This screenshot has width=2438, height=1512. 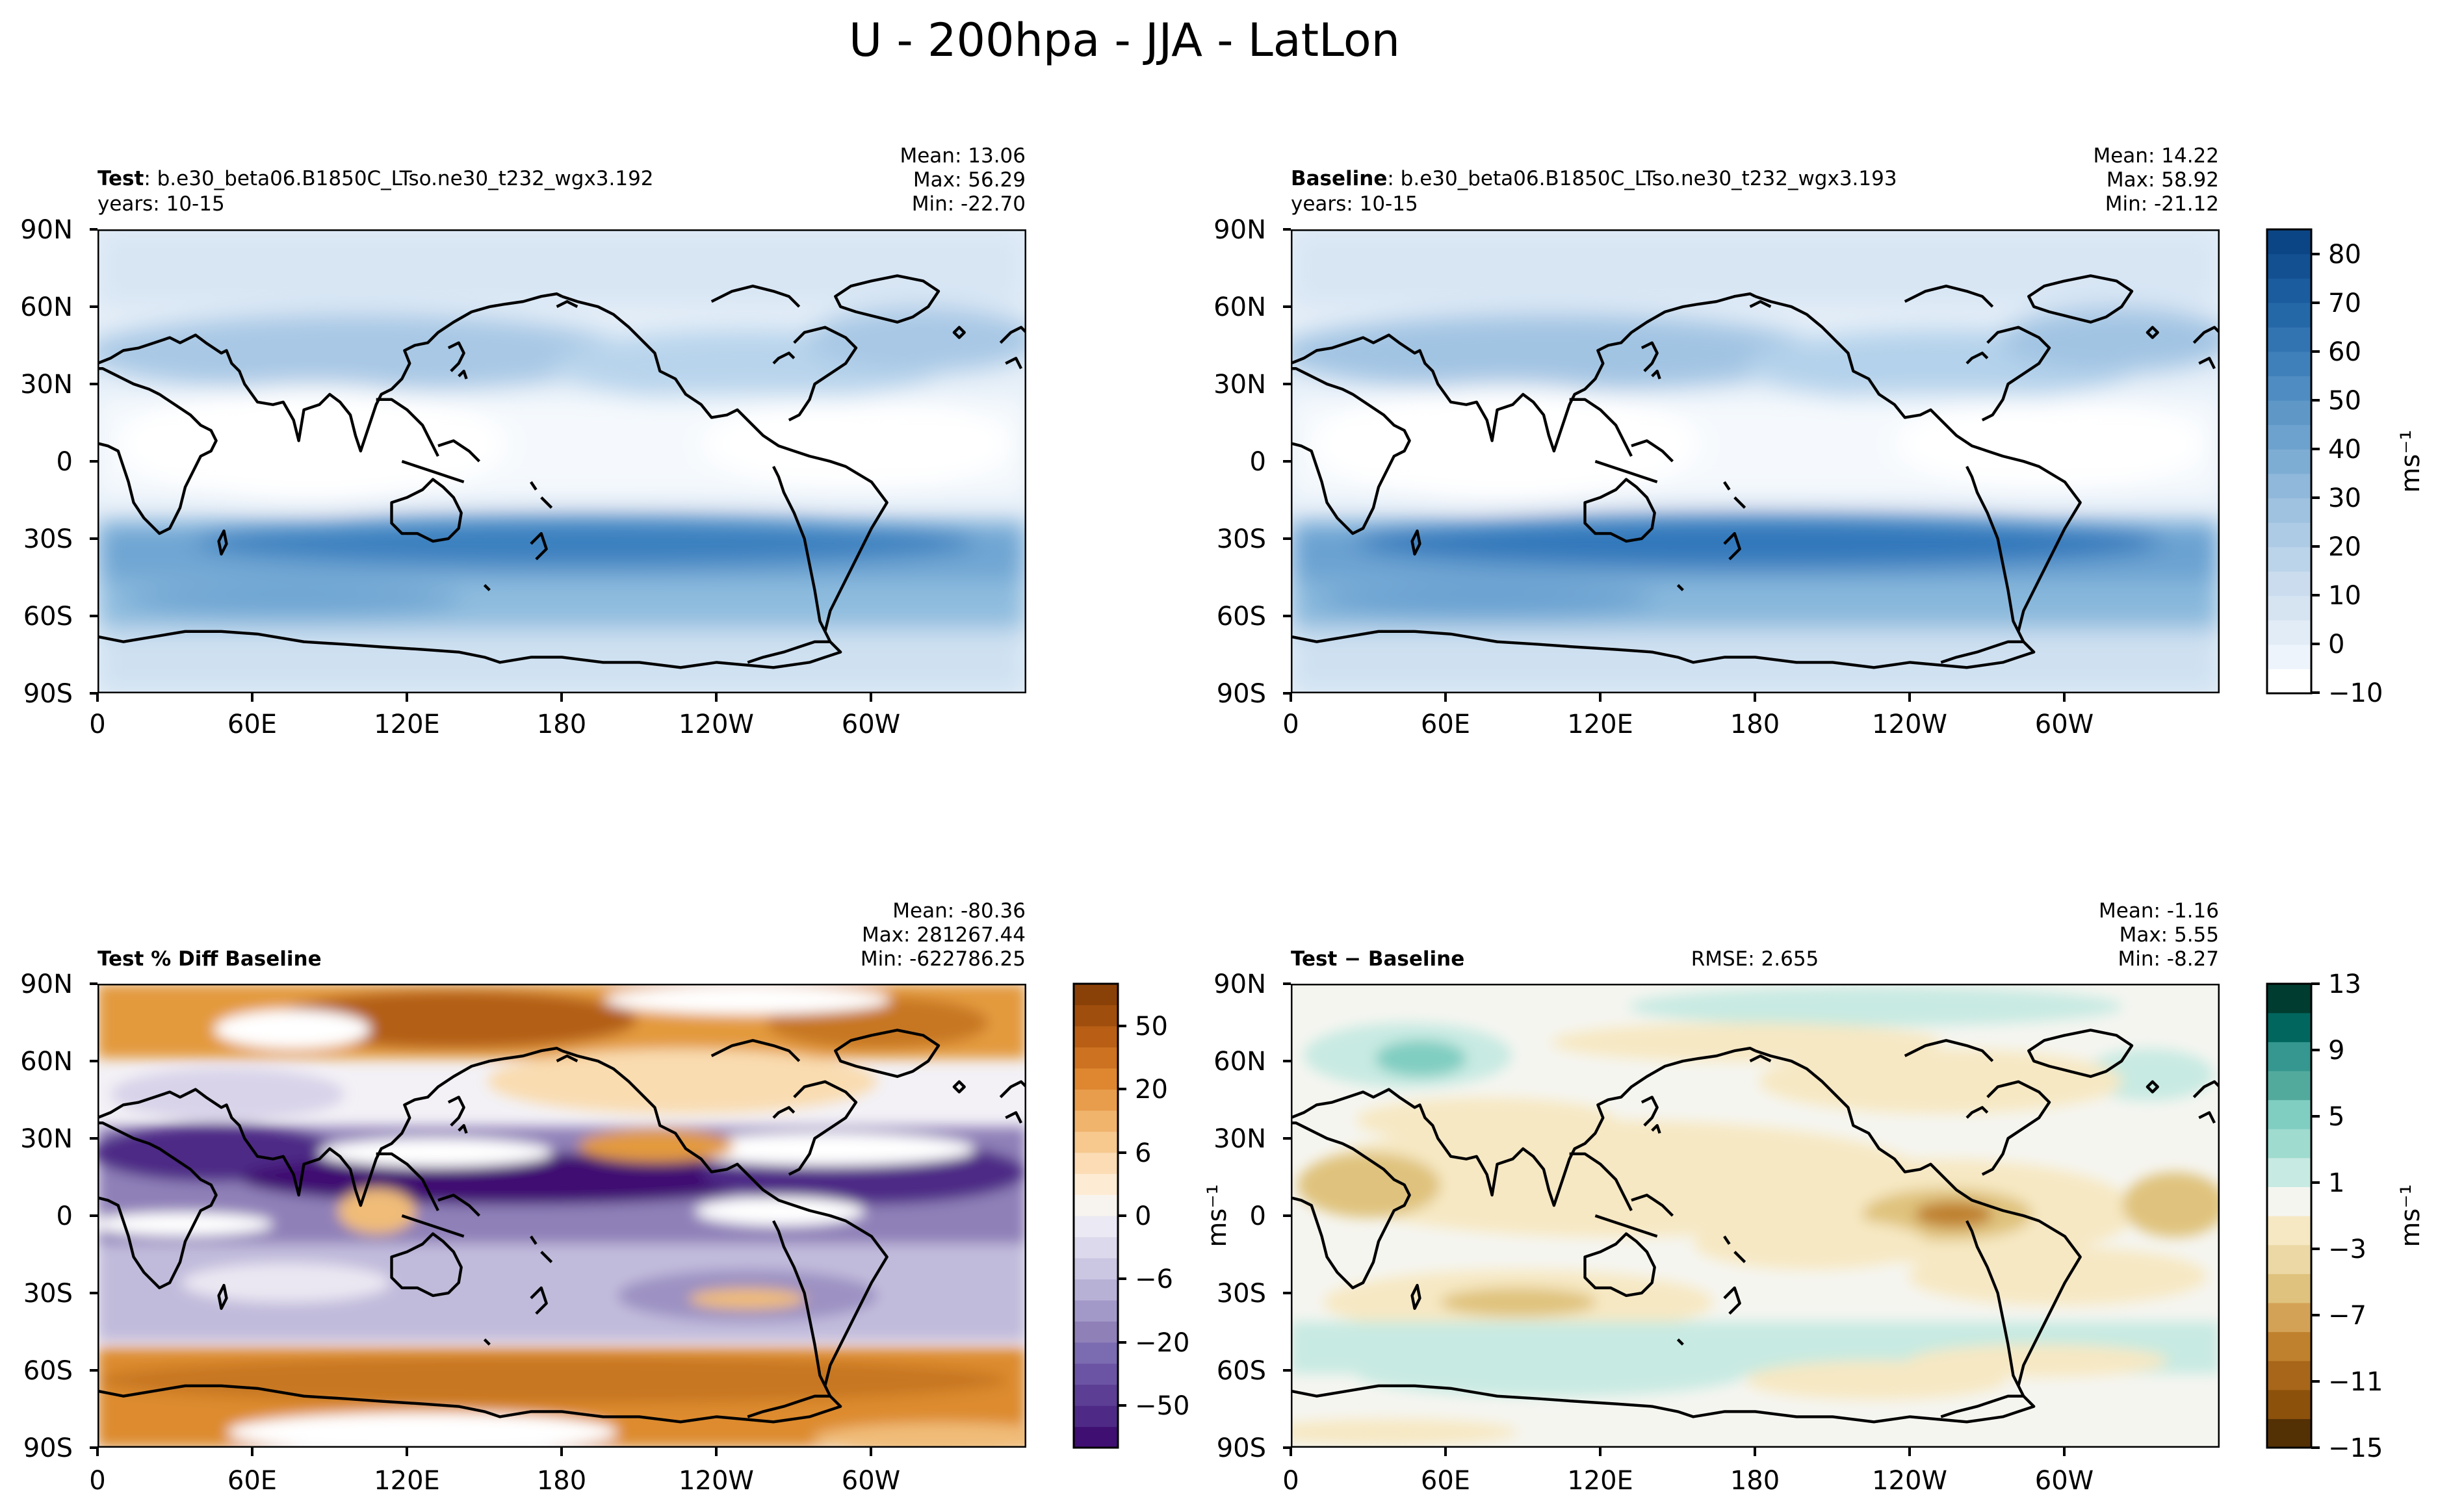 What do you see at coordinates (562, 461) in the screenshot?
I see `panel-test-map` at bounding box center [562, 461].